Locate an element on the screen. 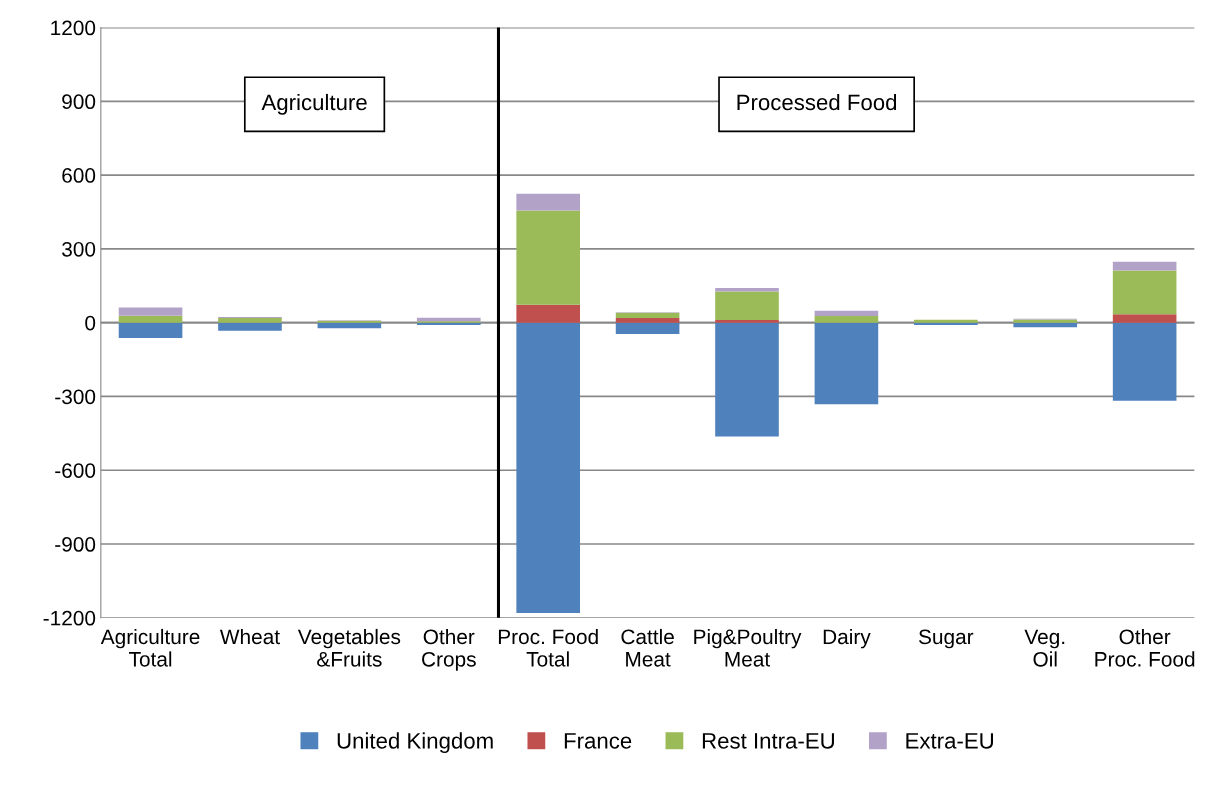 The height and width of the screenshot is (787, 1215). x-tick-label: Veg. Oil is located at coordinates (1044, 648).